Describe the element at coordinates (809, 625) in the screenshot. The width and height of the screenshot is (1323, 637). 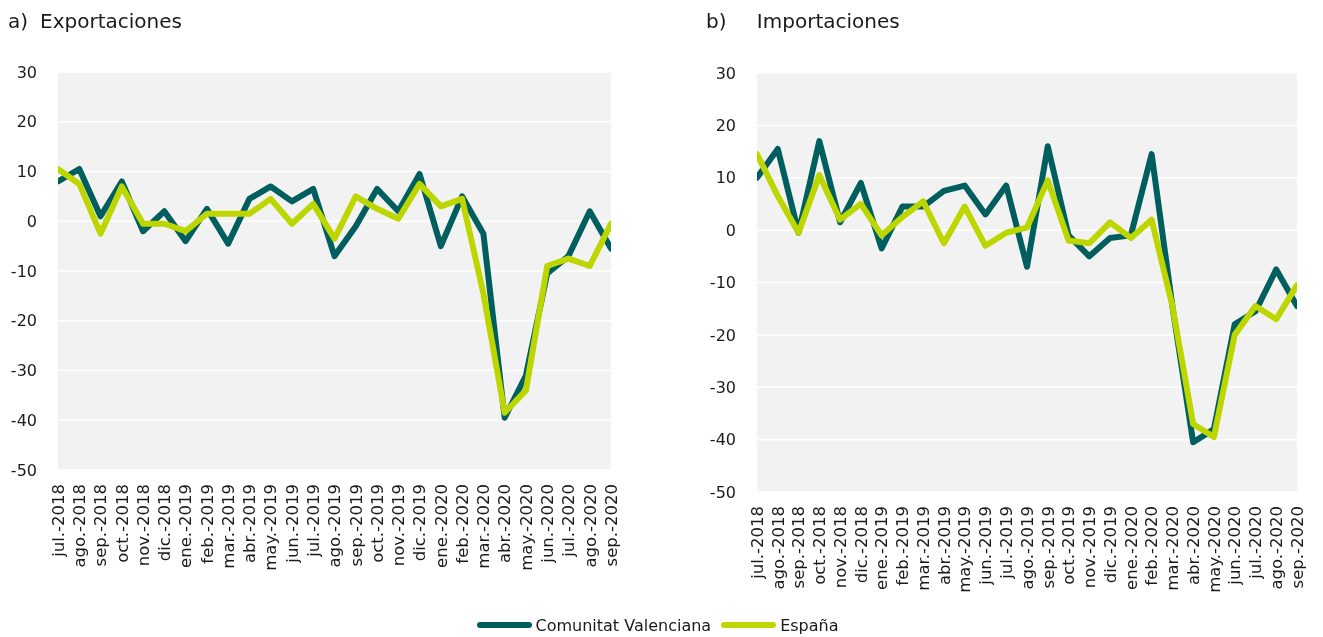
I see `legend-label: España` at that location.